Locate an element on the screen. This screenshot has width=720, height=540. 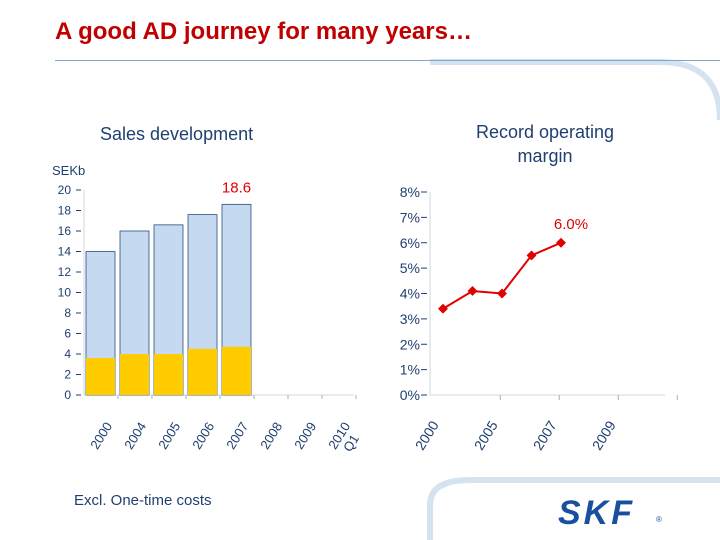
bar-y-tick-label: 16 is located at coordinates (65, 231).